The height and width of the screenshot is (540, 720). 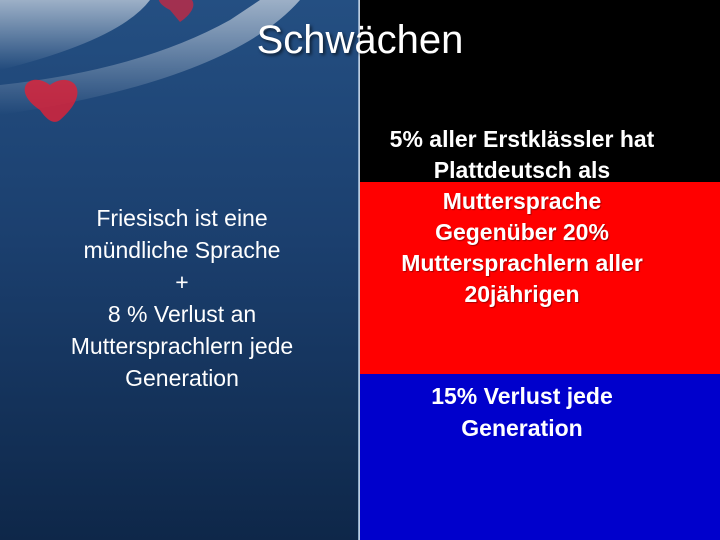 What do you see at coordinates (359, 270) in the screenshot?
I see `panel-divider` at bounding box center [359, 270].